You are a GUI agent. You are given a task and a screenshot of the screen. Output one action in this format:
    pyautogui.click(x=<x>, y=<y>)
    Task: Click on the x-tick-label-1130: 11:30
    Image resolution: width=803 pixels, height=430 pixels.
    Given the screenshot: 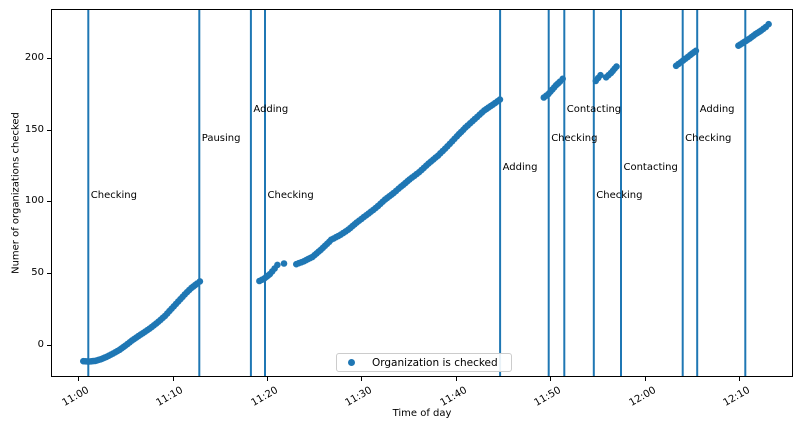 What is the action you would take?
    pyautogui.click(x=359, y=396)
    